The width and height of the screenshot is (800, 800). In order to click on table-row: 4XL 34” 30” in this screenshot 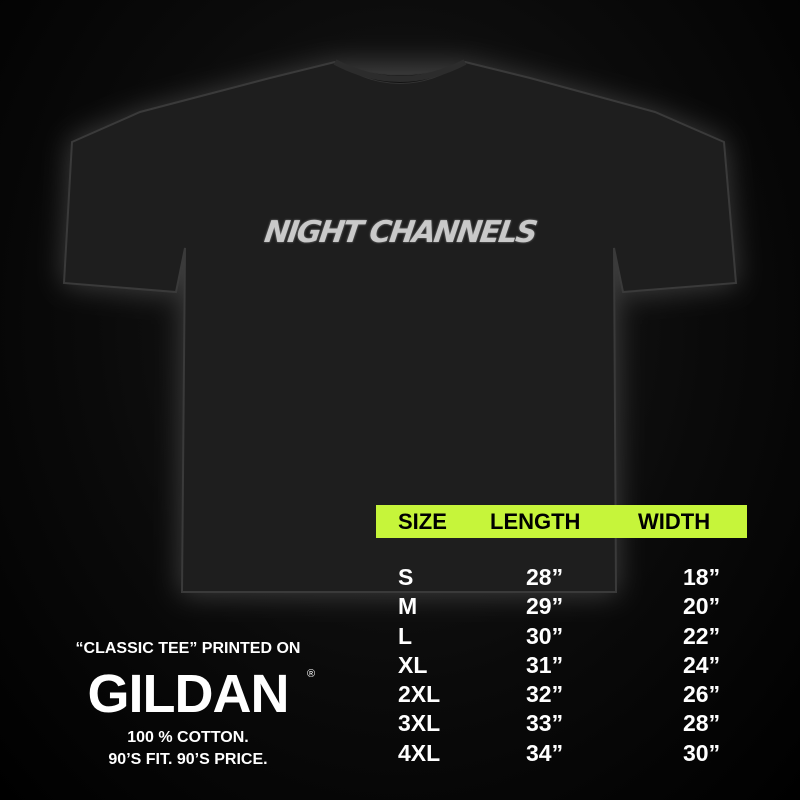, I will do `click(400, 754)`.